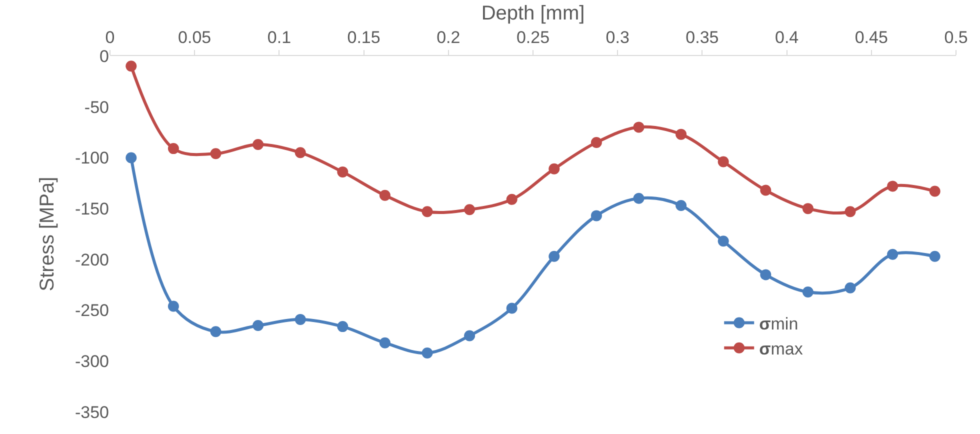 The width and height of the screenshot is (980, 434). I want to click on x-tick-label: 0.1, so click(279, 38).